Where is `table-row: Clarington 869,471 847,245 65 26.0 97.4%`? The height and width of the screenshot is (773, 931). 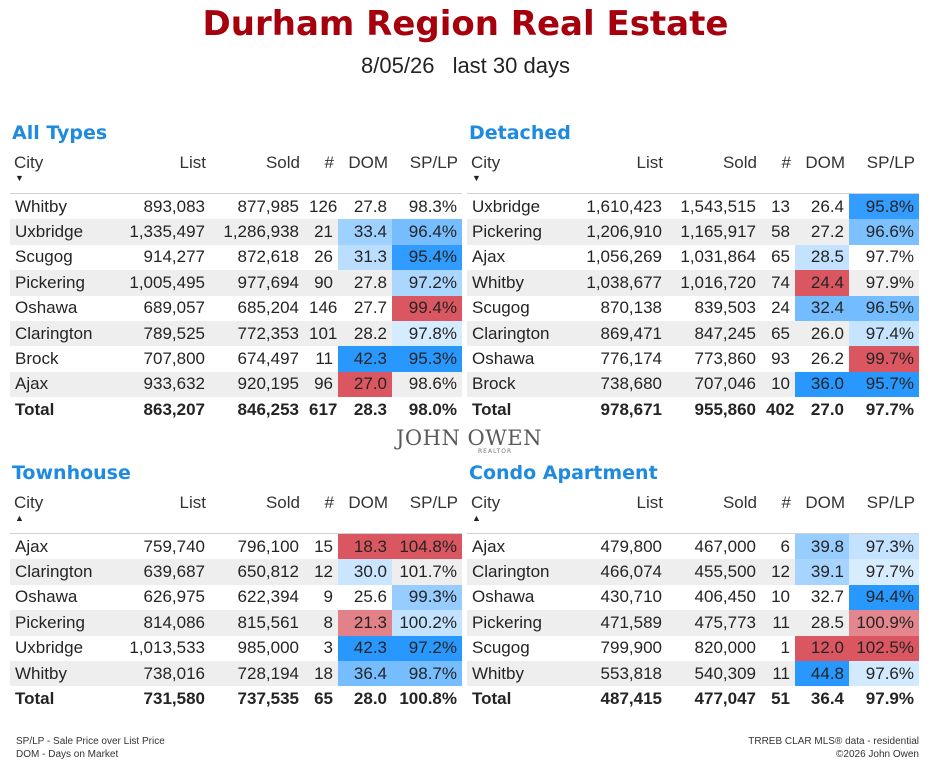
table-row: Clarington 869,471 847,245 65 26.0 97.4% is located at coordinates (693, 333).